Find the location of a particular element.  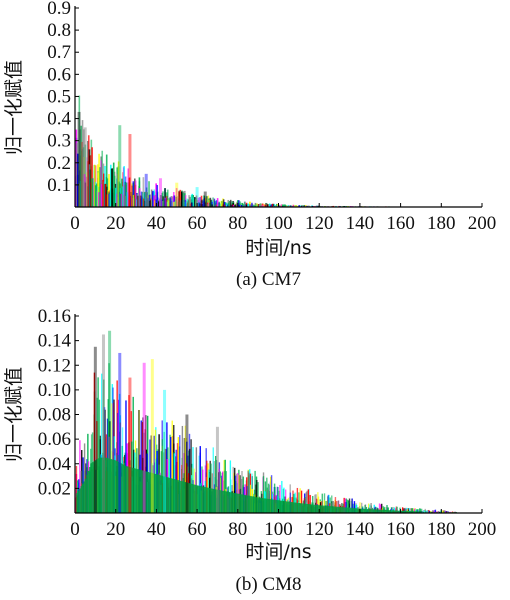

x-tick-label: 60 is located at coordinates (197, 529).